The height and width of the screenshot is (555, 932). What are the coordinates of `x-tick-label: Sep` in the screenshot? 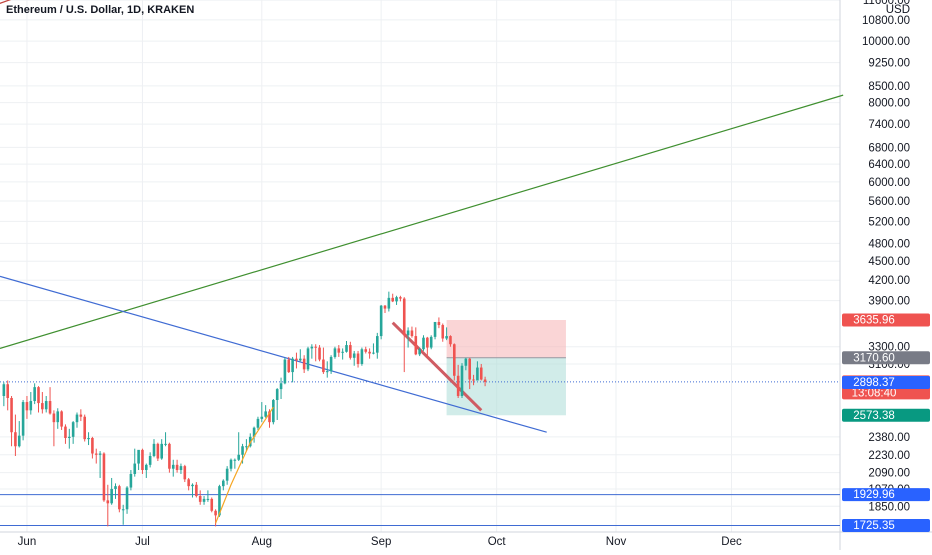 It's located at (381, 542).